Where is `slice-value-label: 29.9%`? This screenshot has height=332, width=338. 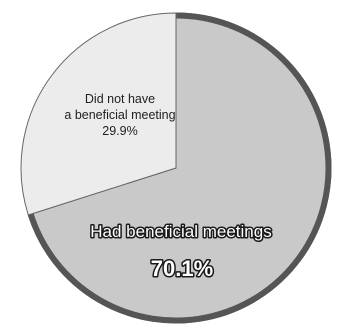 slice-value-label: 29.9% is located at coordinates (119, 131).